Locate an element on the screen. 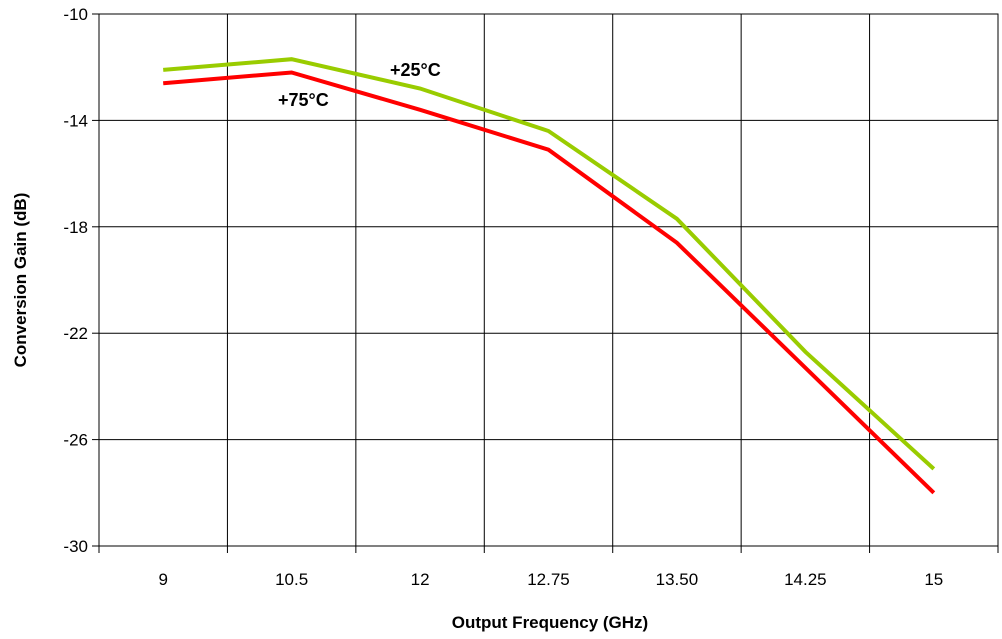 Image resolution: width=1002 pixels, height=639 pixels. x-tick-label: 10.5 is located at coordinates (291, 579).